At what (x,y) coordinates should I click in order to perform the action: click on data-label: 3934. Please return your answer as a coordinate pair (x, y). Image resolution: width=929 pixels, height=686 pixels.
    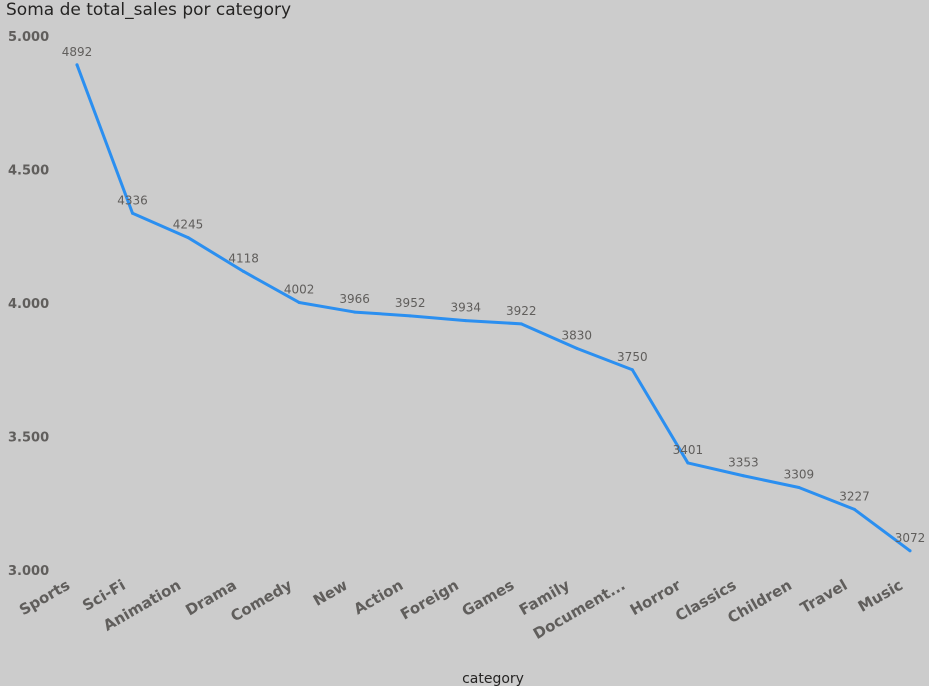
    Looking at the image, I should click on (465, 308).